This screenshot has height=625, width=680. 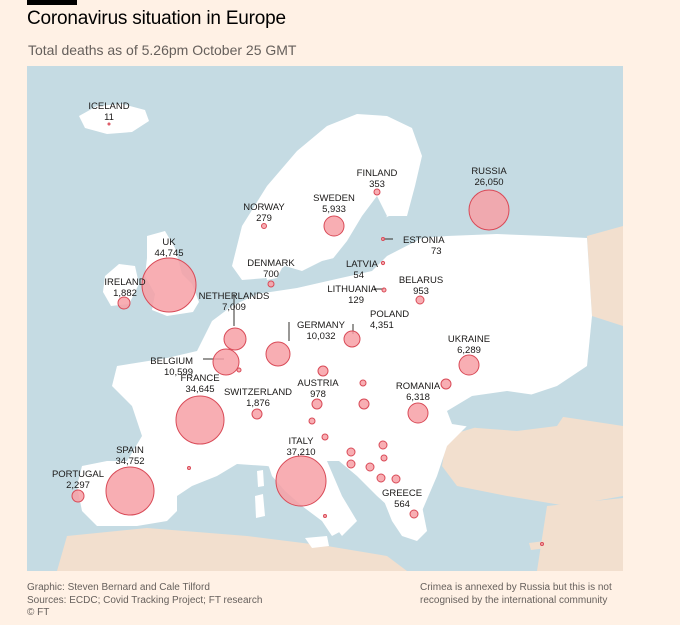 What do you see at coordinates (383, 263) in the screenshot?
I see `bubble-latvia` at bounding box center [383, 263].